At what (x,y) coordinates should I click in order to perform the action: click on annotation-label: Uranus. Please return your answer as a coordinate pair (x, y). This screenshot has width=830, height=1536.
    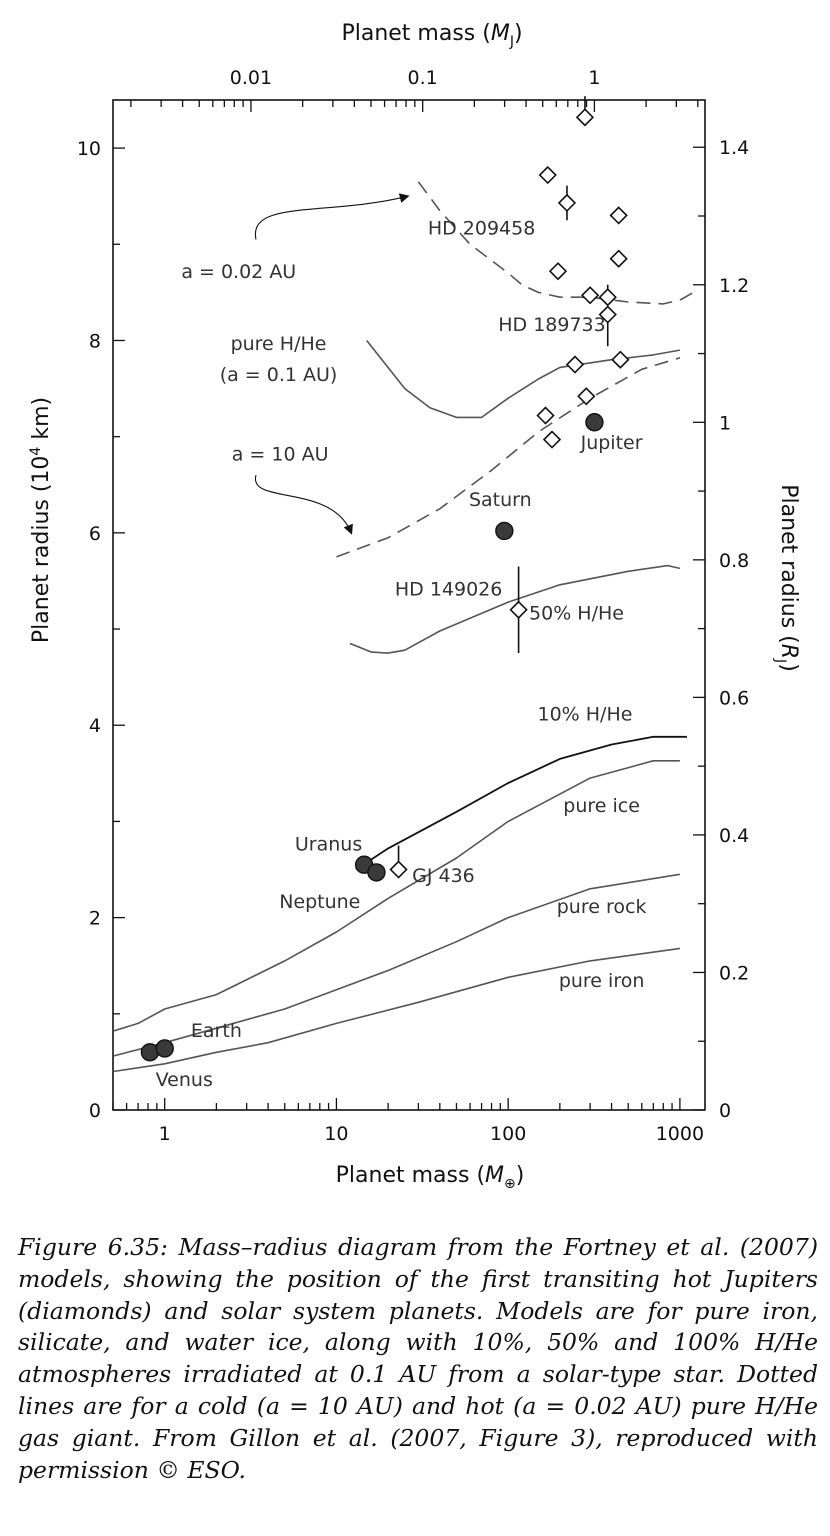
    Looking at the image, I should click on (328, 844).